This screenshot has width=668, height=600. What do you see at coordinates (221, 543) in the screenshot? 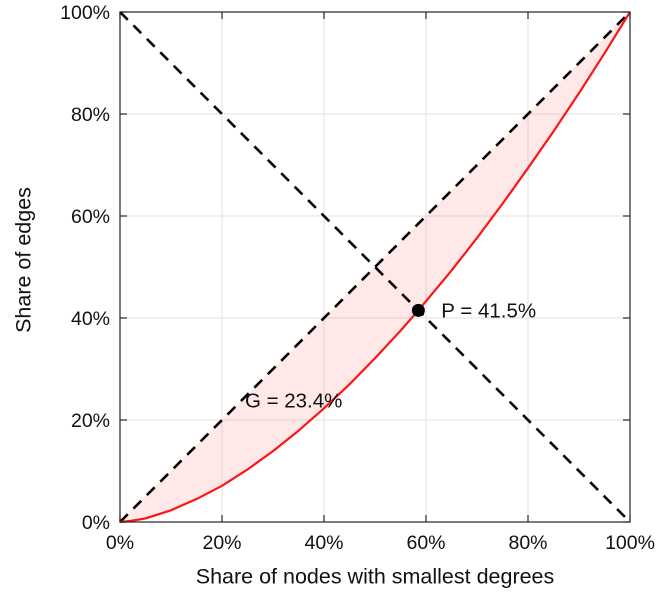
I see `x-tick-label: 20%` at bounding box center [221, 543].